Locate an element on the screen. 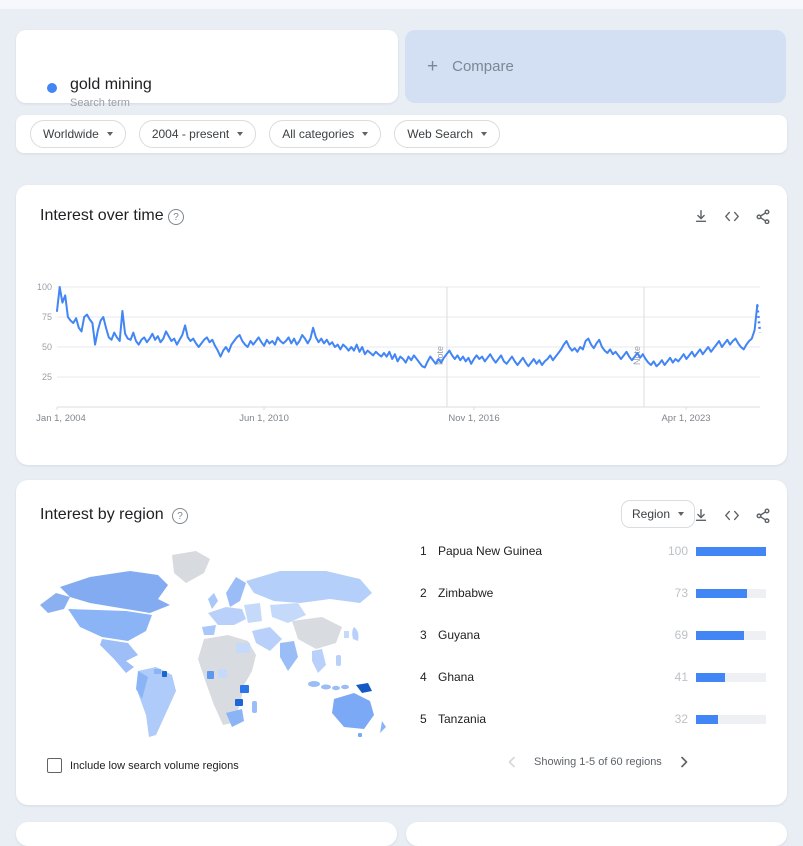  region-rank: 4 is located at coordinates (423, 677).